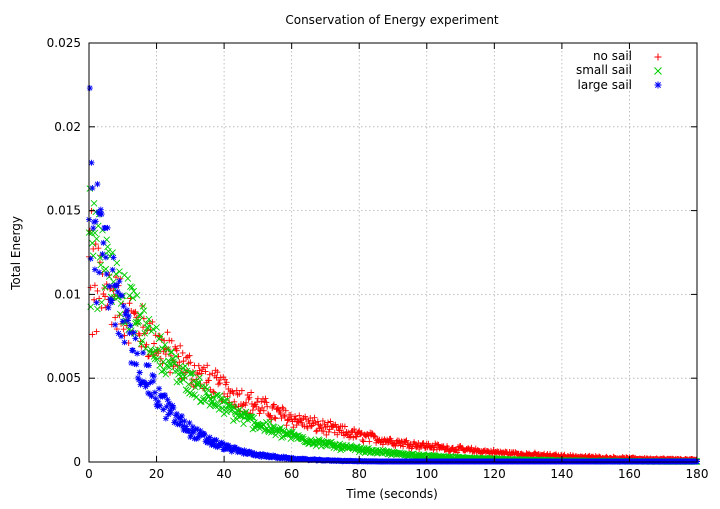 Image resolution: width=720 pixels, height=509 pixels. I want to click on y-tick-label: 0.02, so click(67, 127).